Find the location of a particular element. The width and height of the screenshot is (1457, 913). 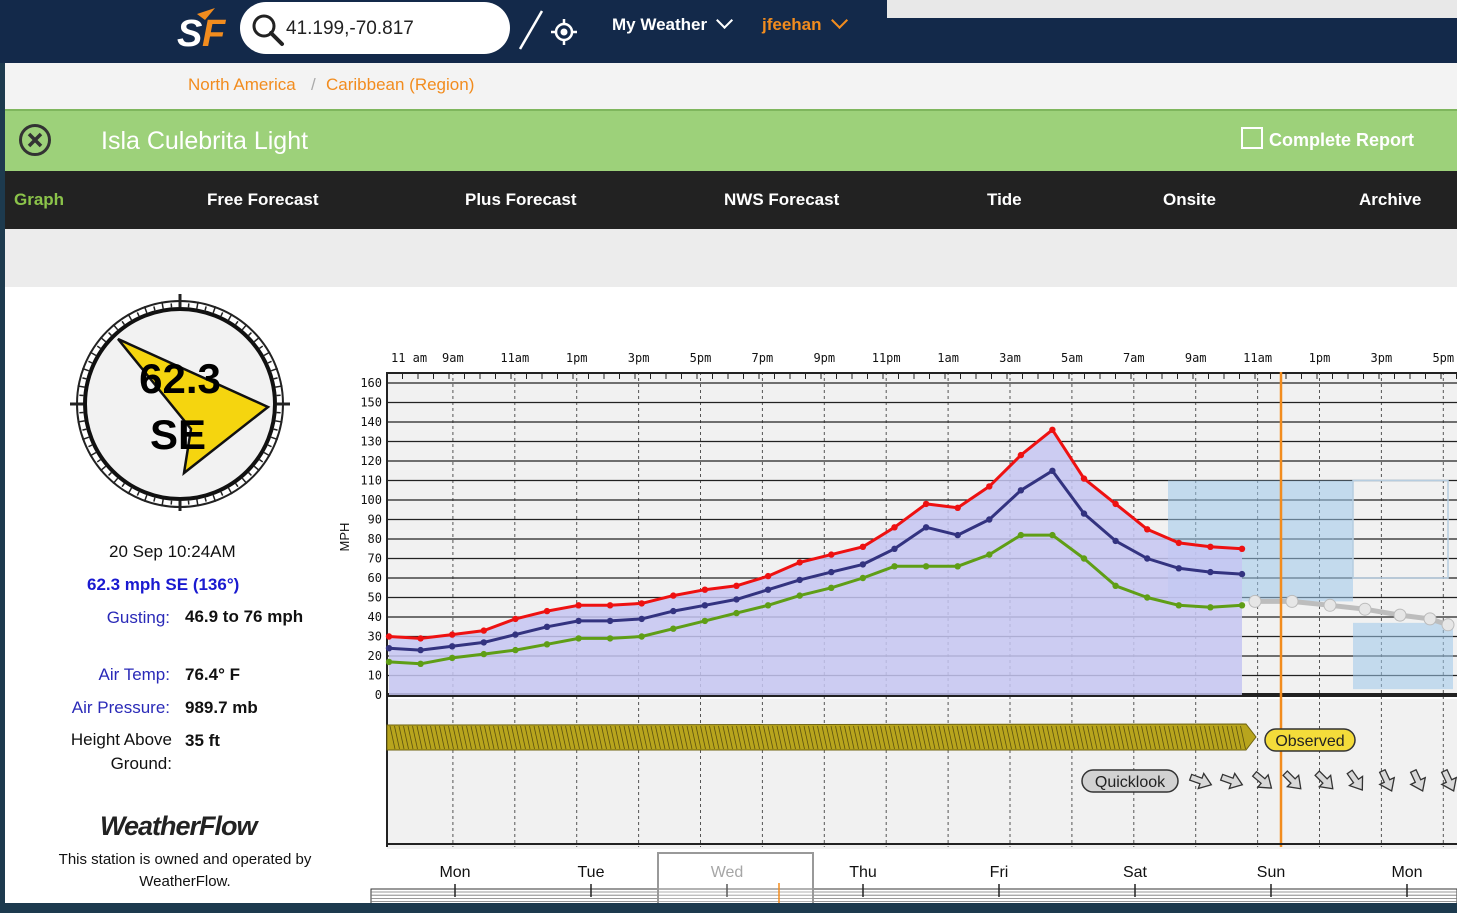

air-pressure-value: 989.7 mb is located at coordinates (221, 707).